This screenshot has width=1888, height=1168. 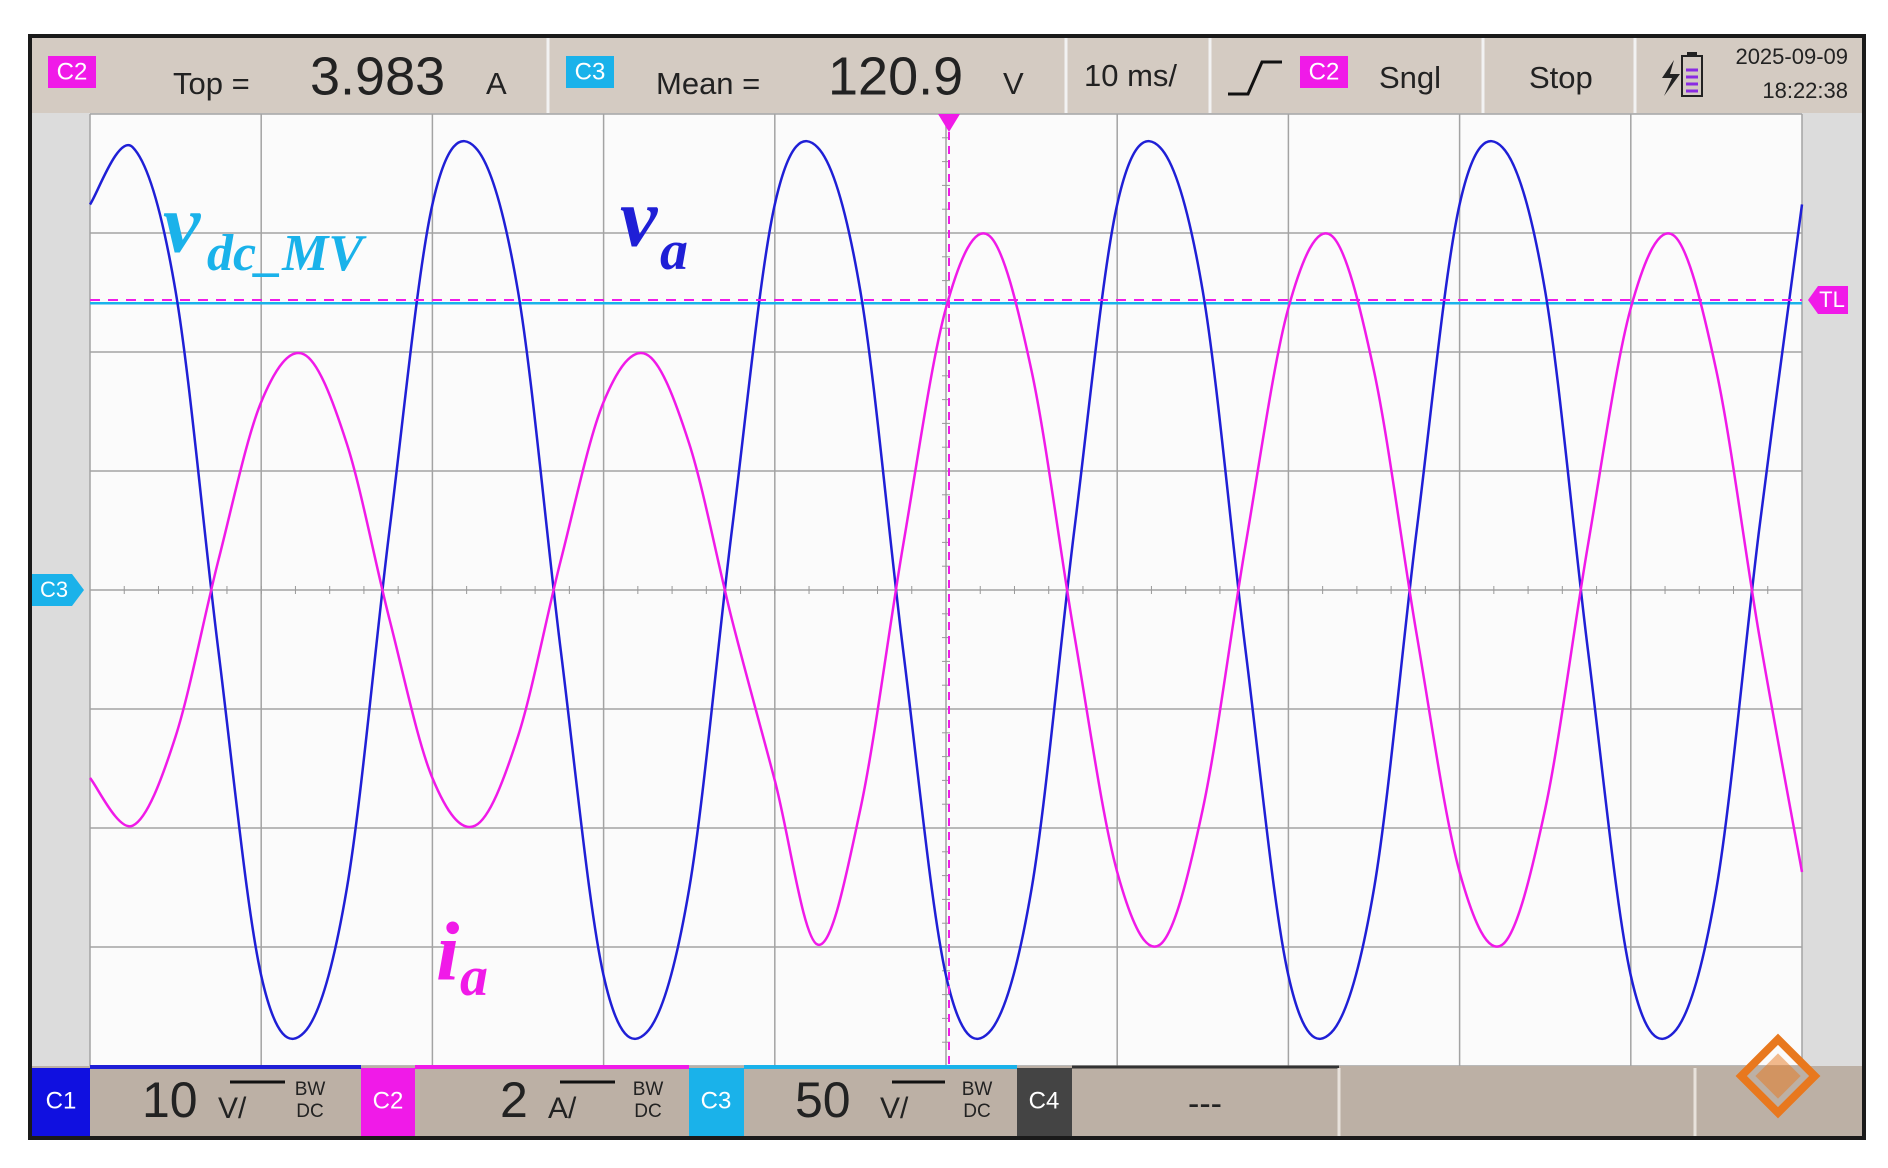 I want to click on header-bar, so click(x=947, y=75).